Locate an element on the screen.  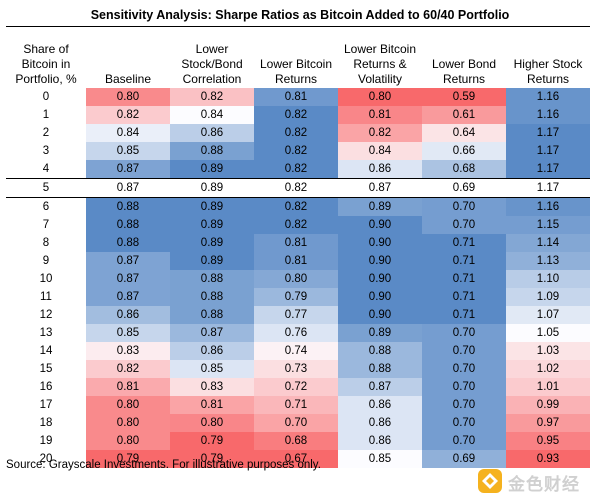
share-cell: 4 is located at coordinates (46, 169).